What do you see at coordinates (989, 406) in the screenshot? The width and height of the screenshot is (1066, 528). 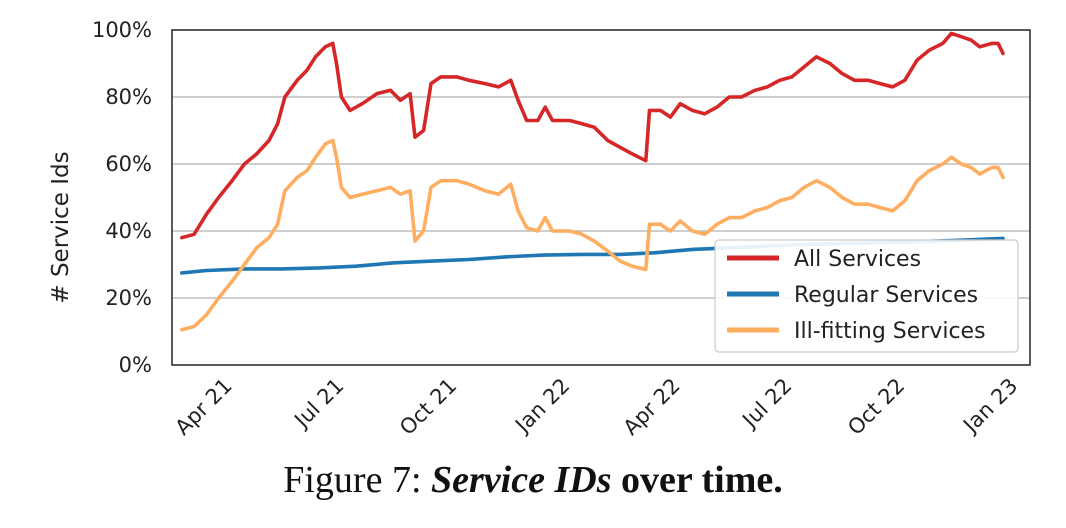 I see `x-tick-label: Jan 23` at bounding box center [989, 406].